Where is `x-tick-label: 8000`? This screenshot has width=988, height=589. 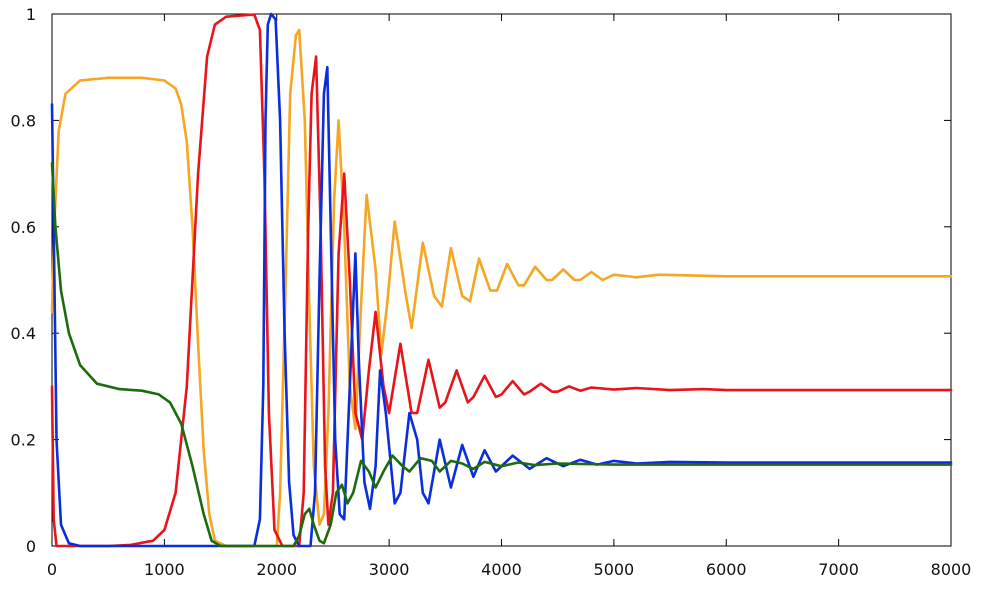
x-tick-label: 8000 is located at coordinates (951, 569).